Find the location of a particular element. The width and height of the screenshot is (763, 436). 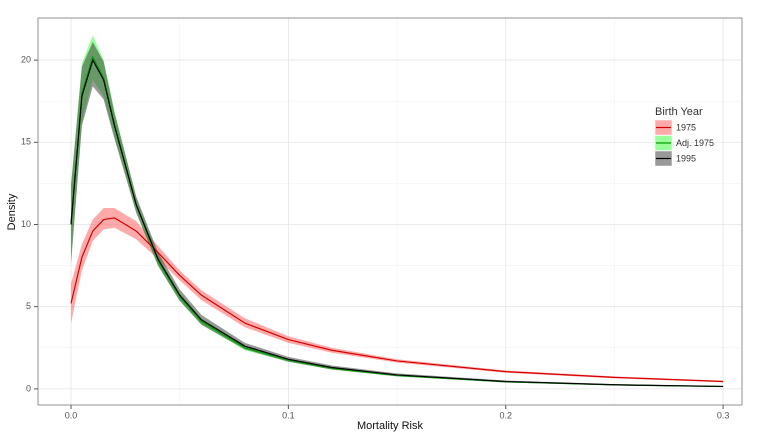

x-tick-label: 0.1 is located at coordinates (288, 415).